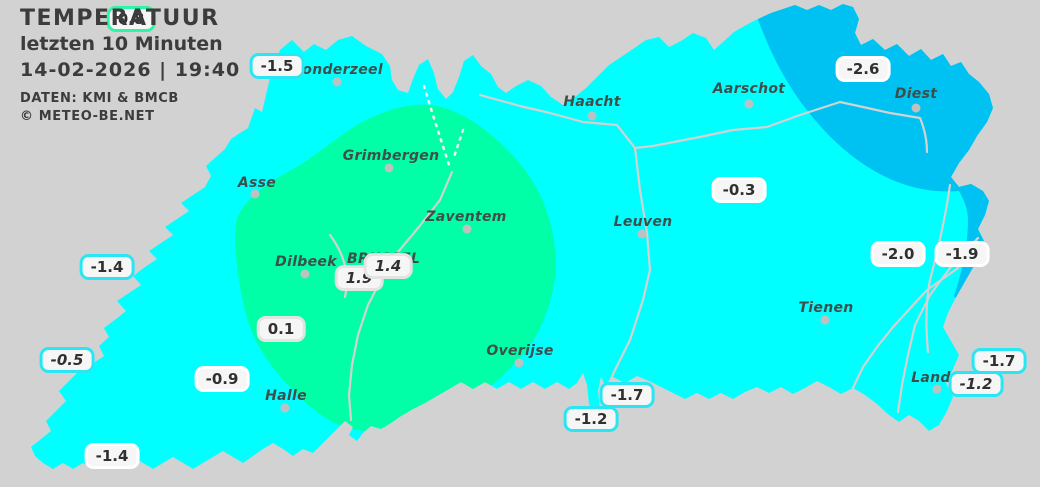 The height and width of the screenshot is (487, 1040). What do you see at coordinates (938, 268) in the screenshot?
I see `border-east` at bounding box center [938, 268].